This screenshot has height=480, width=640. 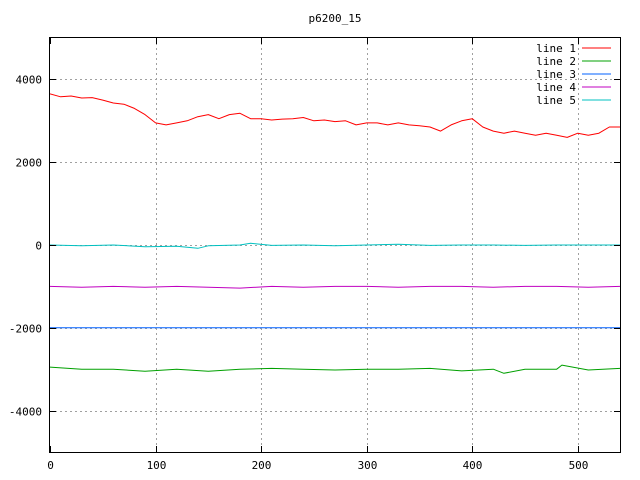 I want to click on y-tick-label: -4000, so click(x=25, y=412).